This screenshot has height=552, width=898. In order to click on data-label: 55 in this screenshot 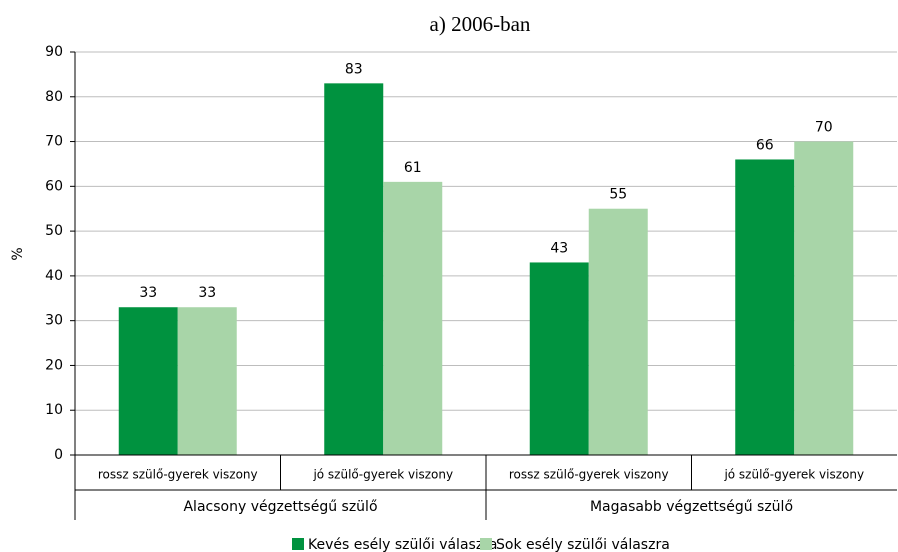, I will do `click(618, 195)`.